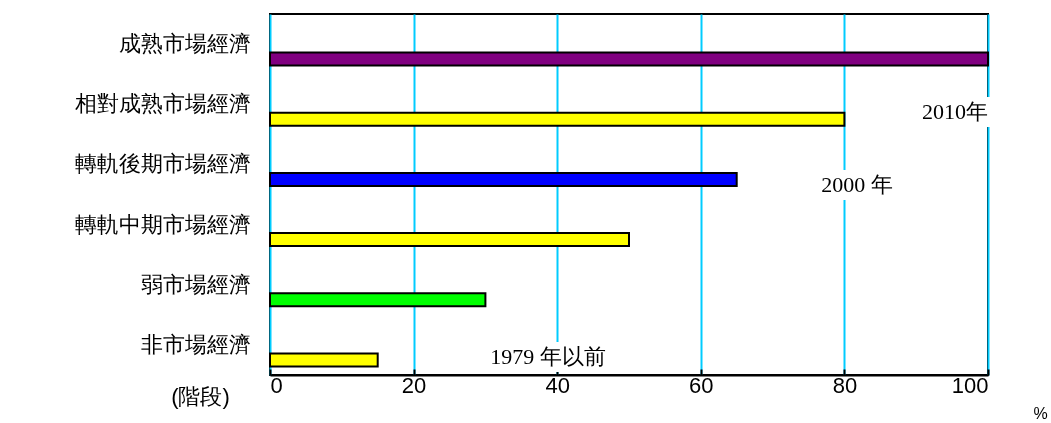 The height and width of the screenshot is (423, 1051). Describe the element at coordinates (162, 104) in the screenshot. I see `y-tick-label: 相對成熟市場經濟` at that location.